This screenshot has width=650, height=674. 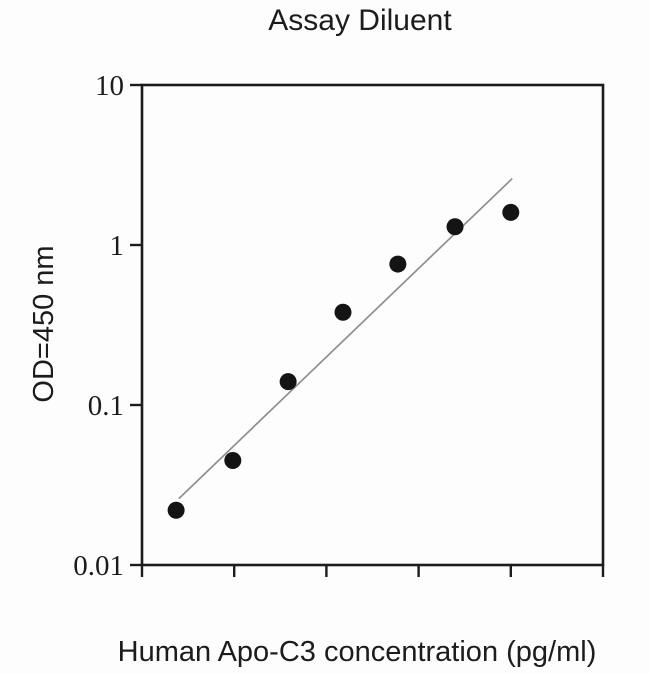 I want to click on chart-title: Assay Diluent, so click(x=360, y=20).